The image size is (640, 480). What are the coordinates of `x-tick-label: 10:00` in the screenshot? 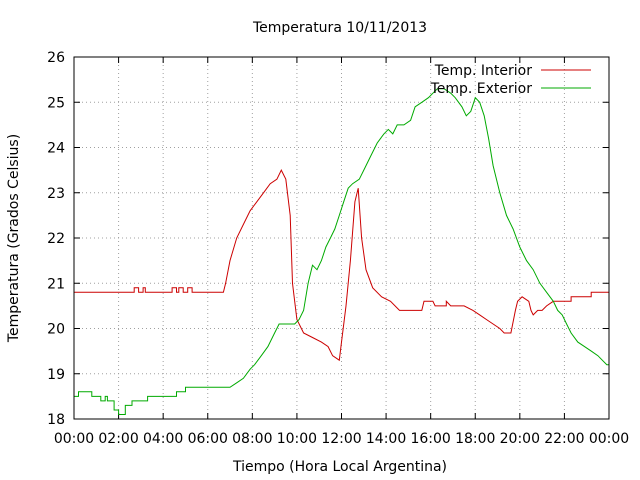 It's located at (297, 439).